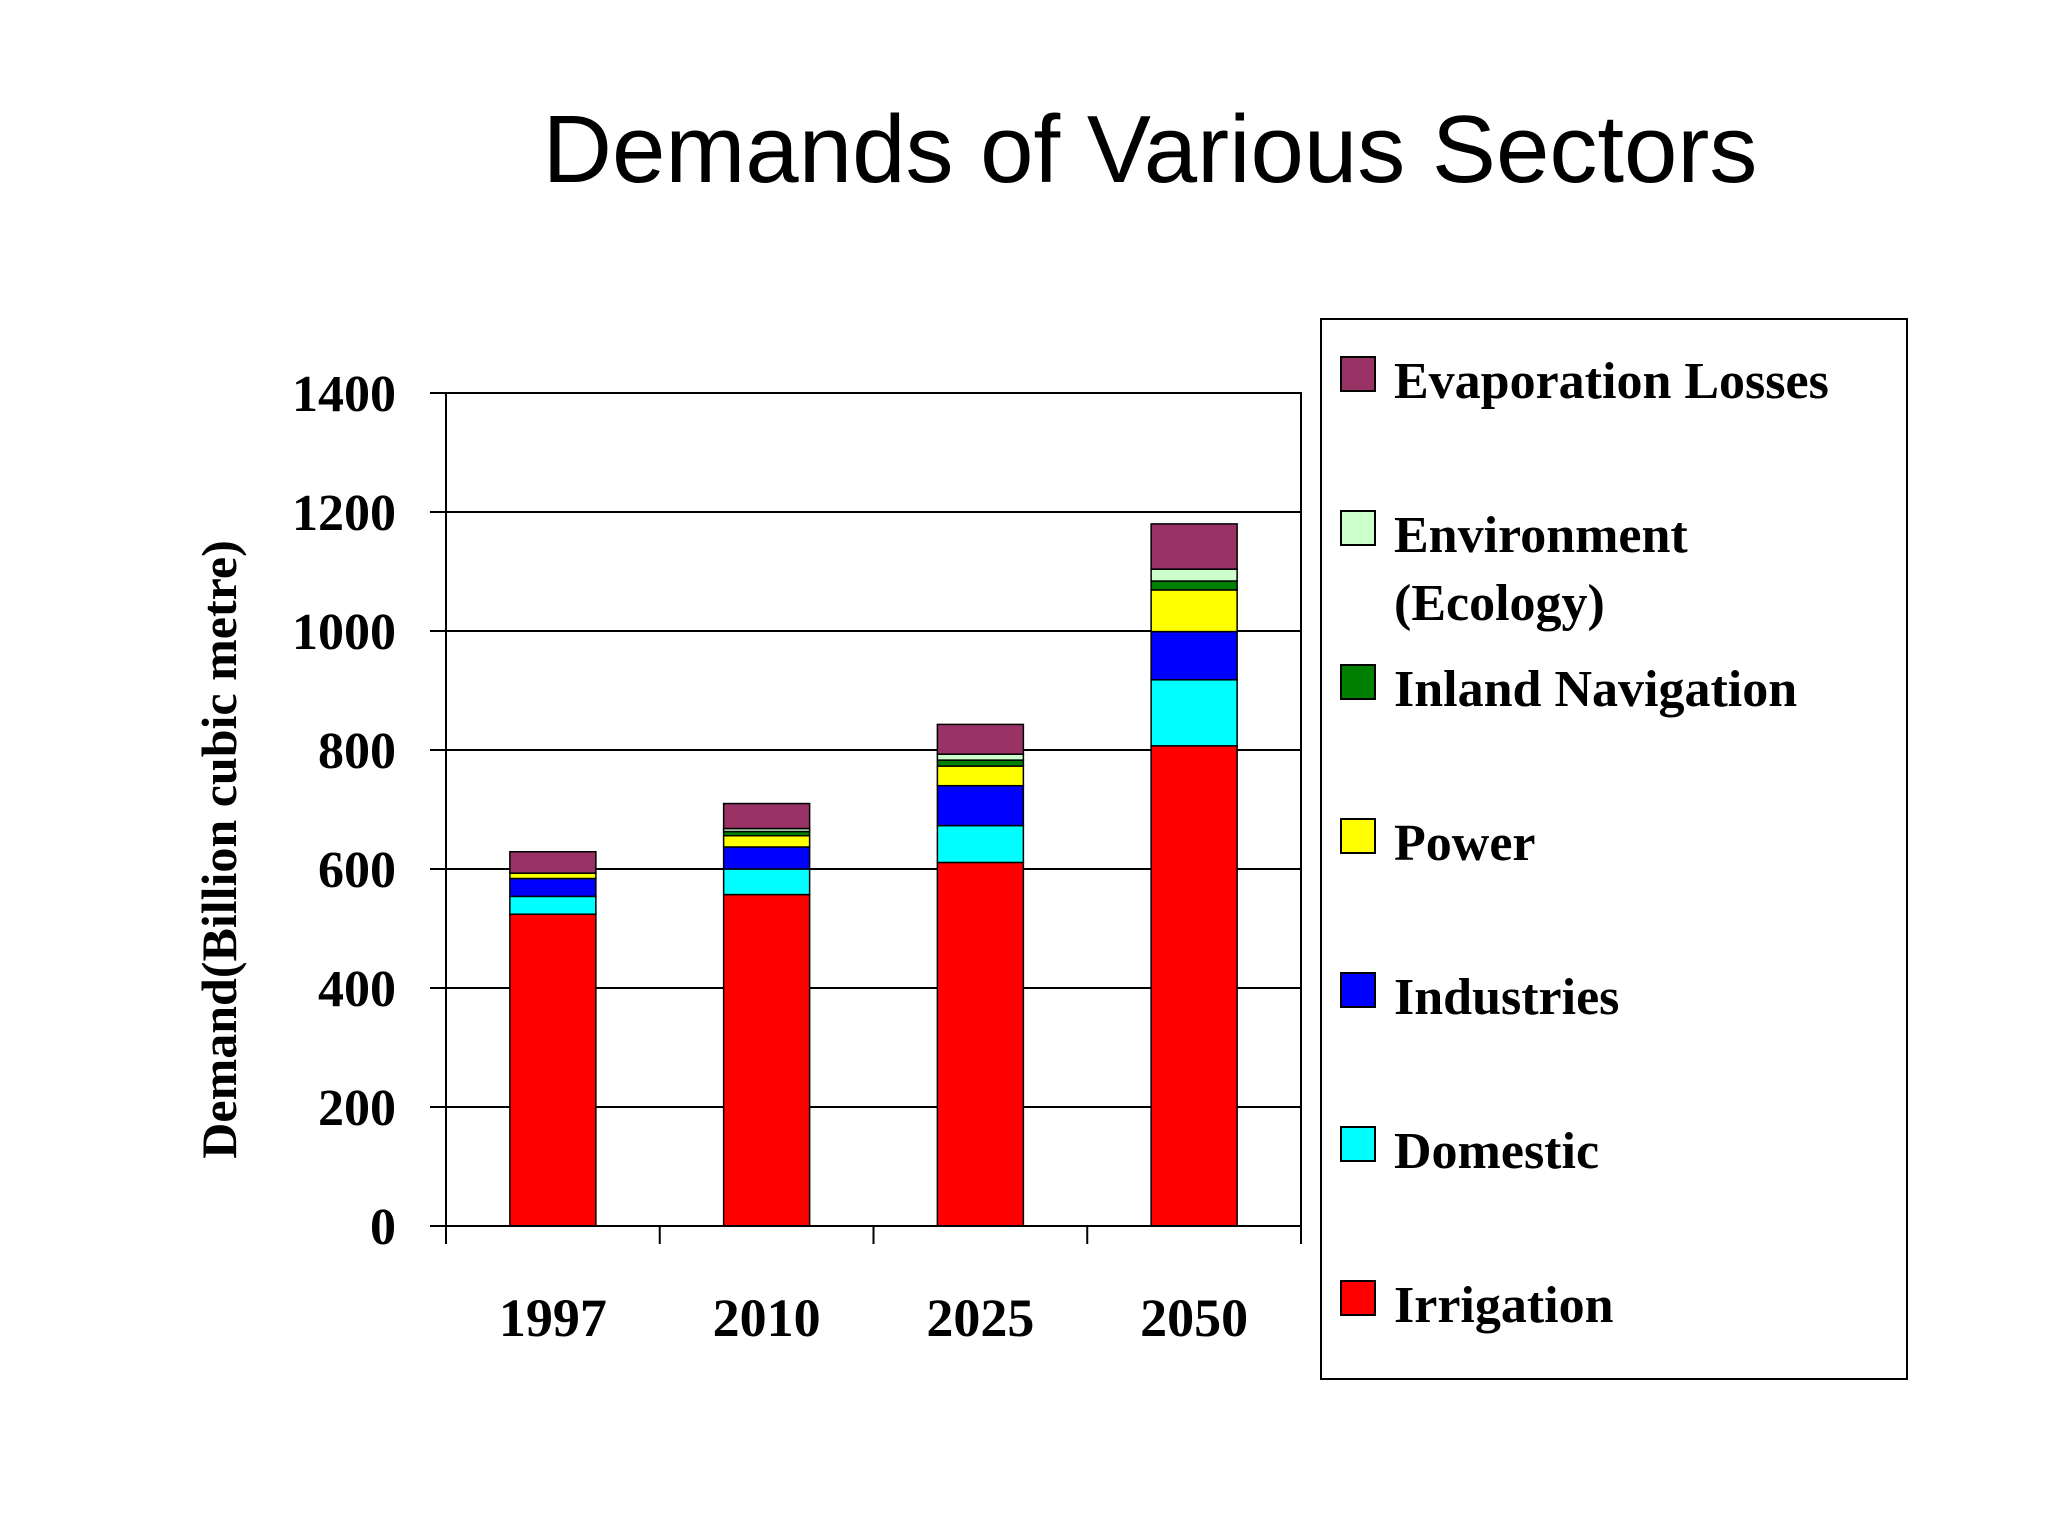  I want to click on y-tick-label: 1000, so click(344, 632).